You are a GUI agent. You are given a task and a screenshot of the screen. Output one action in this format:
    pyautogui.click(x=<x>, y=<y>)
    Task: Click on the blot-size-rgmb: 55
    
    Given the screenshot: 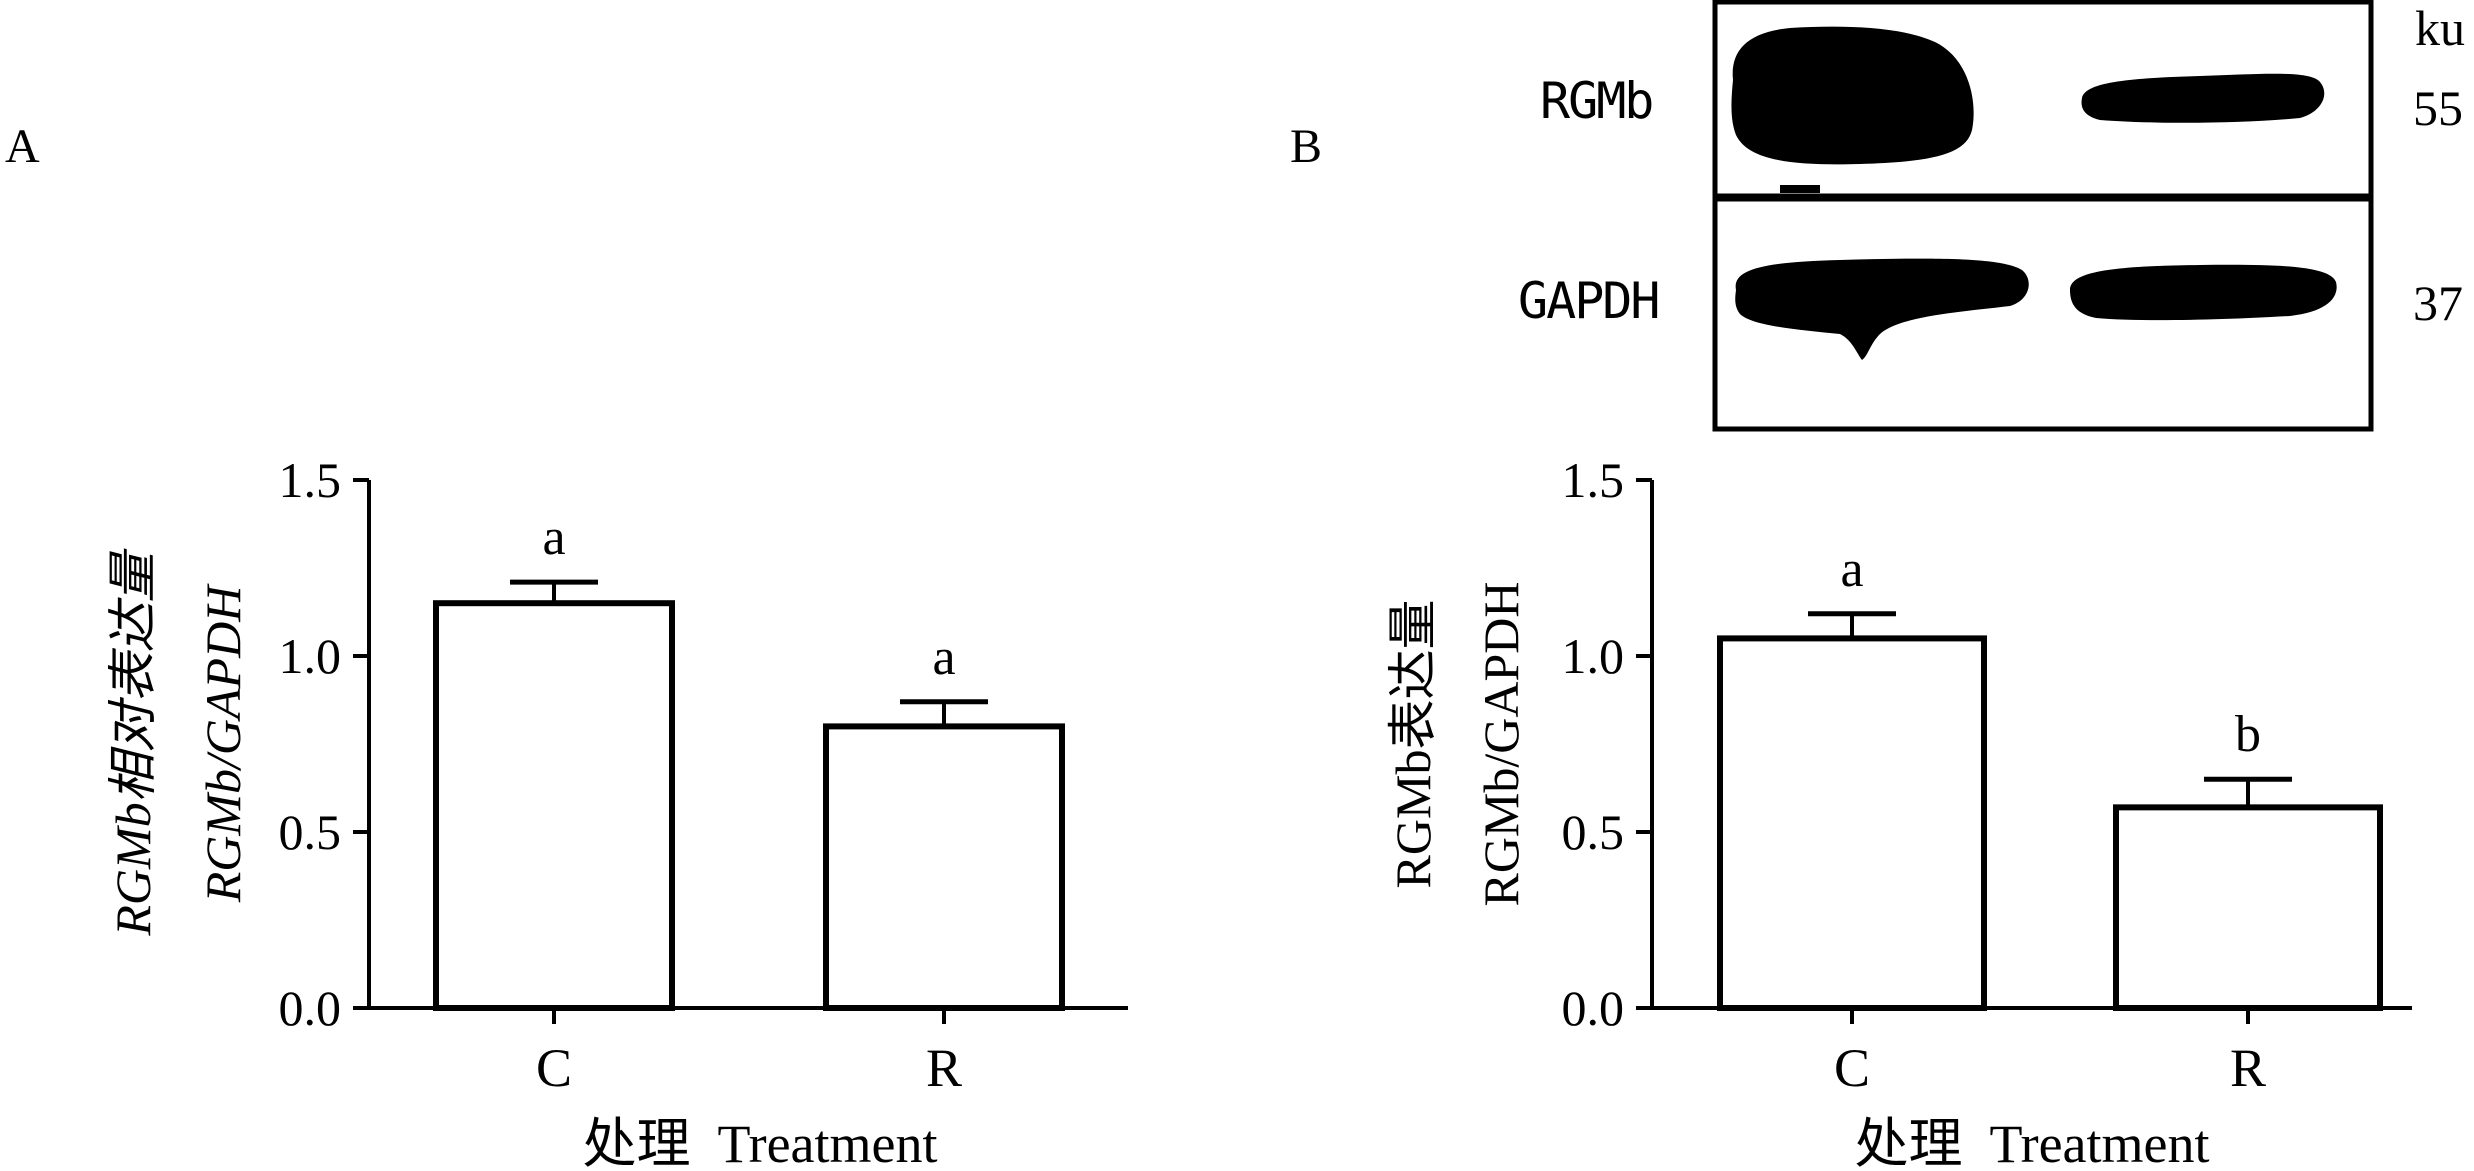 What is the action you would take?
    pyautogui.click(x=2438, y=108)
    